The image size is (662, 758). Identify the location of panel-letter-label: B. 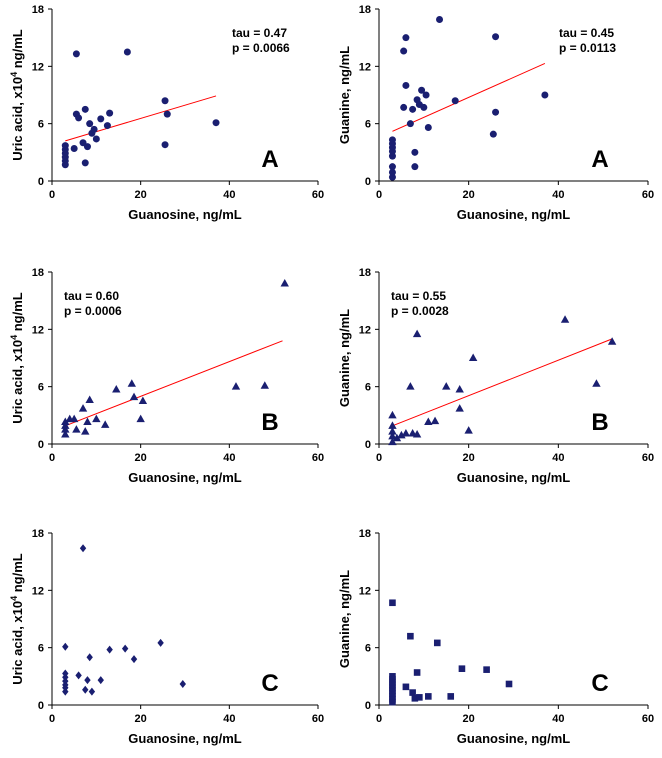
(599, 422).